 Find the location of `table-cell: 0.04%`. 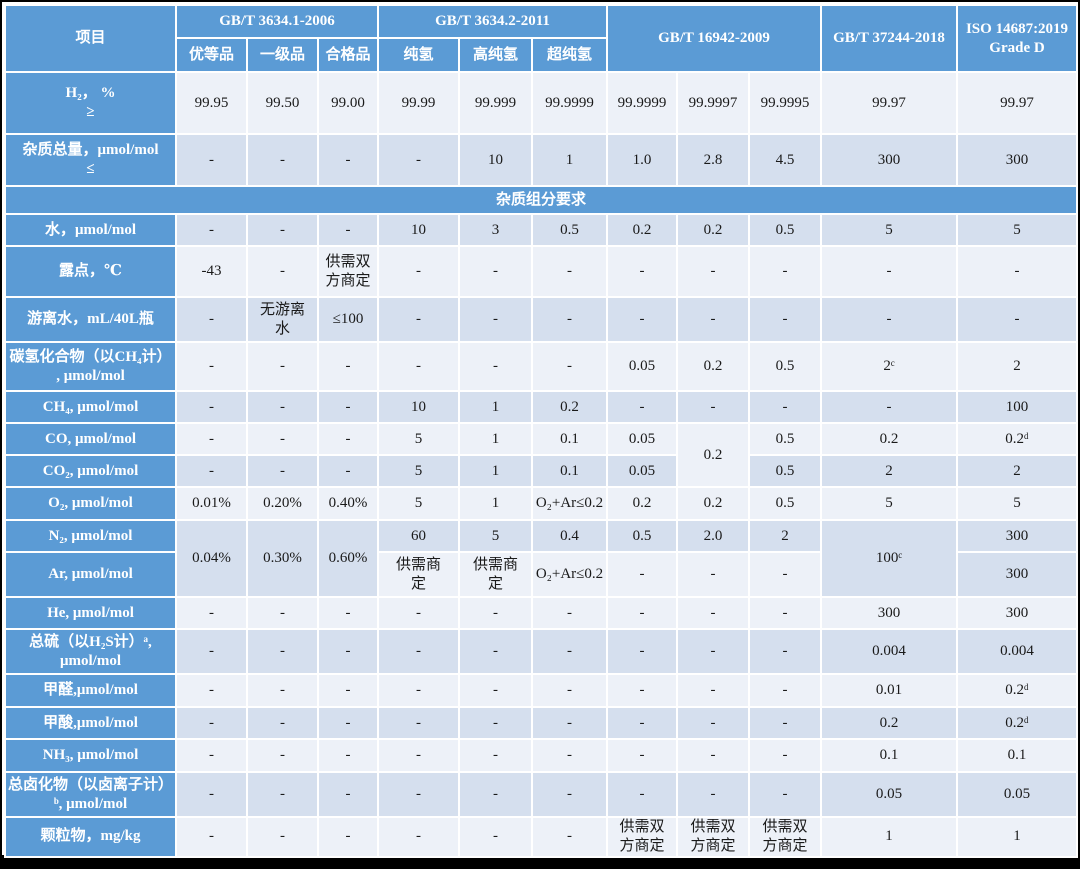

table-cell: 0.04% is located at coordinates (211, 558).